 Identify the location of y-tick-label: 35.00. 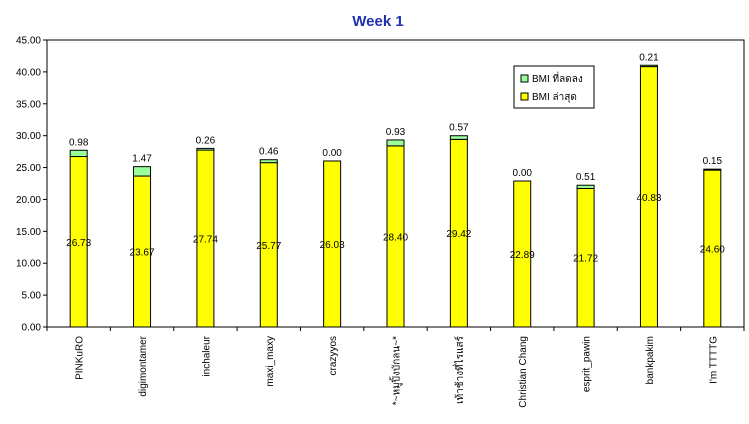
(28, 104).